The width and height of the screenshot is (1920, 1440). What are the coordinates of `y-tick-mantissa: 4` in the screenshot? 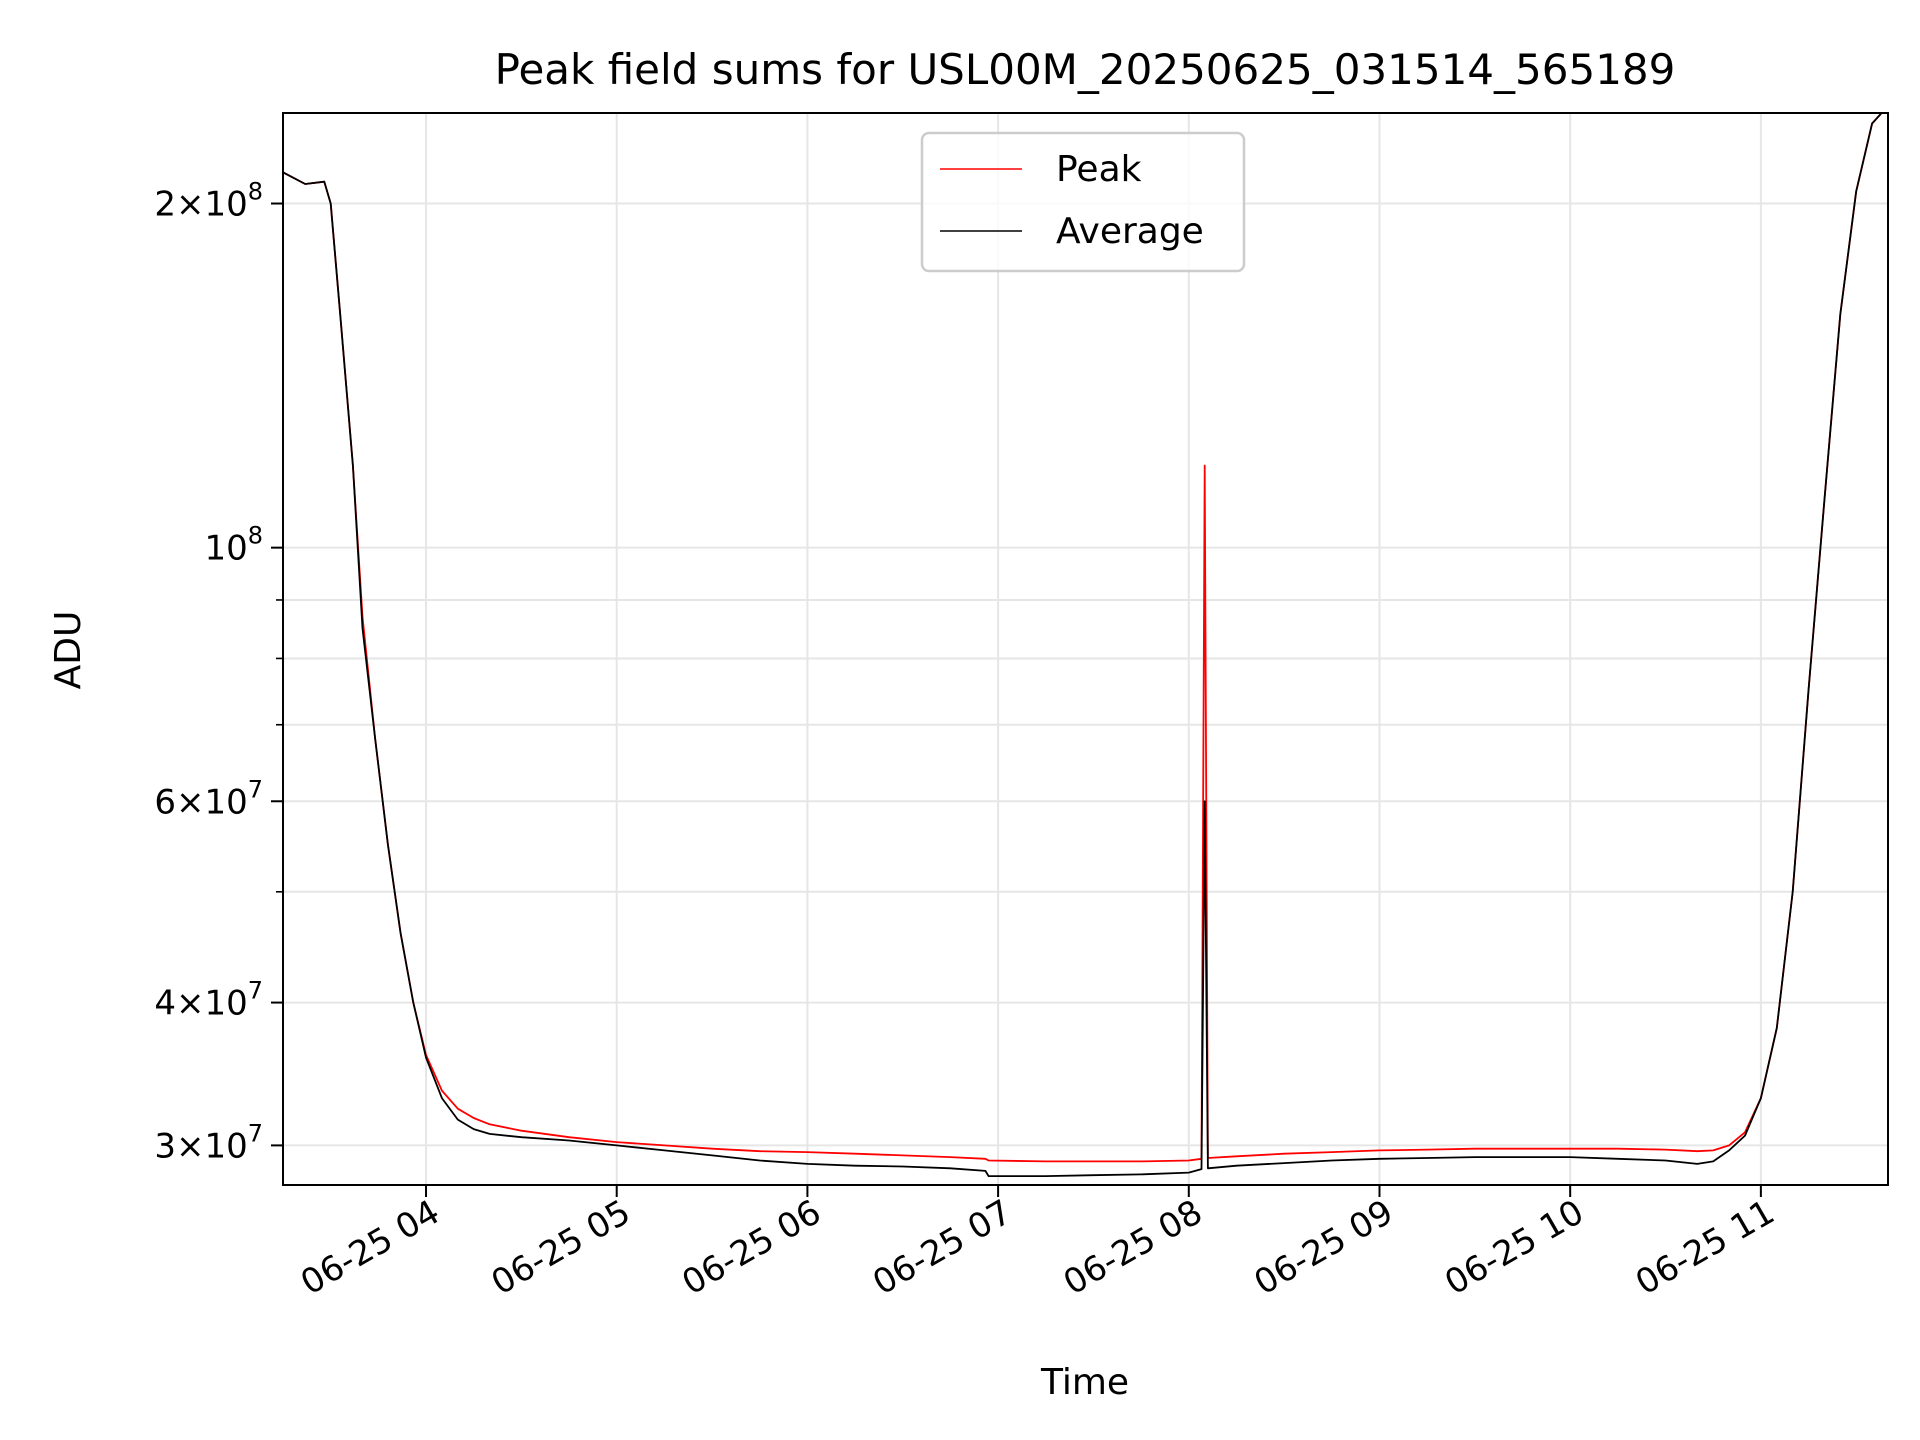 It's located at (165, 1004).